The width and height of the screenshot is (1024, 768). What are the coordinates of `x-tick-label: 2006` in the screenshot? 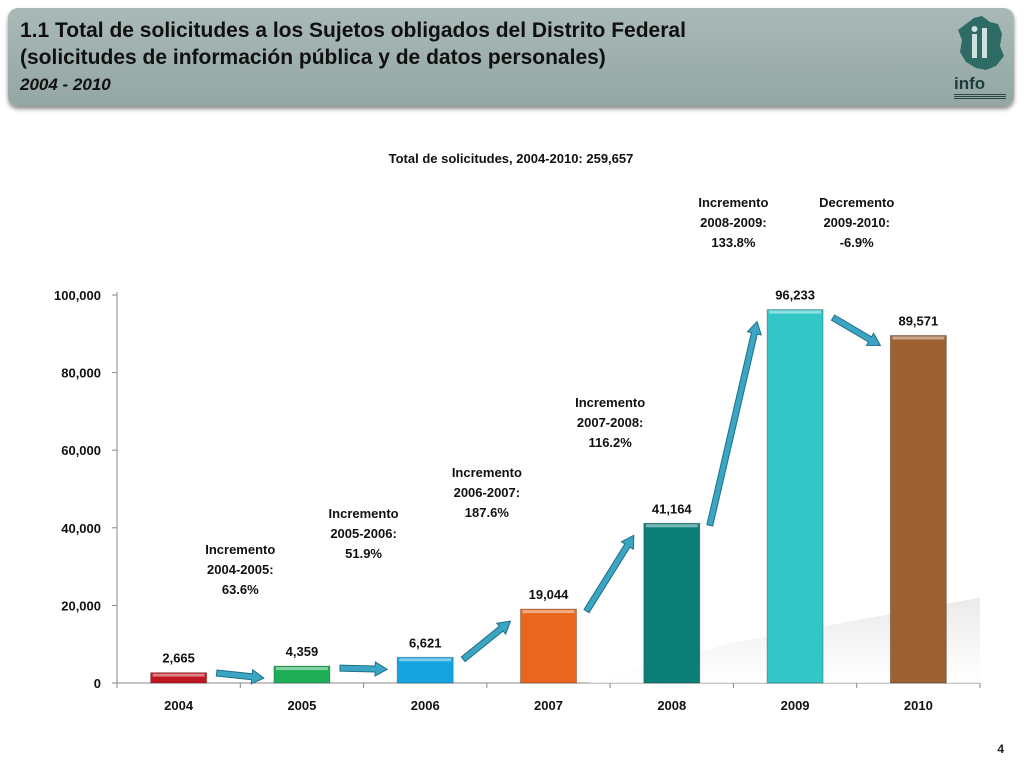 It's located at (425, 705).